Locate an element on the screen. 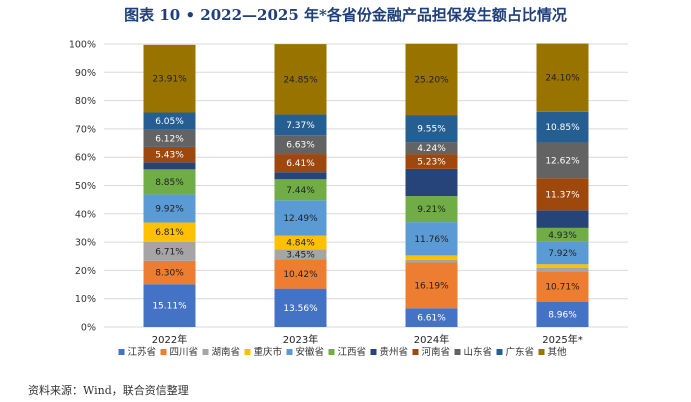 The image size is (691, 402). legend-label: 重庆市 is located at coordinates (268, 352).